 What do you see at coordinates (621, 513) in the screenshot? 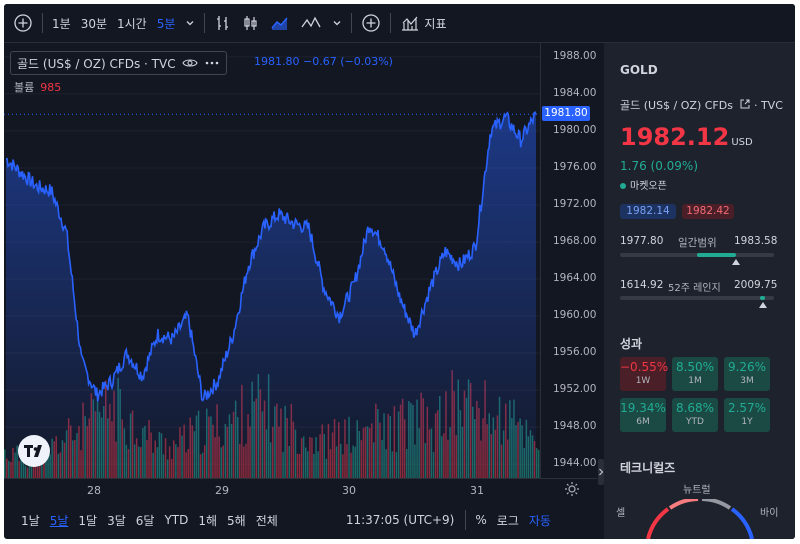
I see `gauge-sell-label: 셀` at bounding box center [621, 513].